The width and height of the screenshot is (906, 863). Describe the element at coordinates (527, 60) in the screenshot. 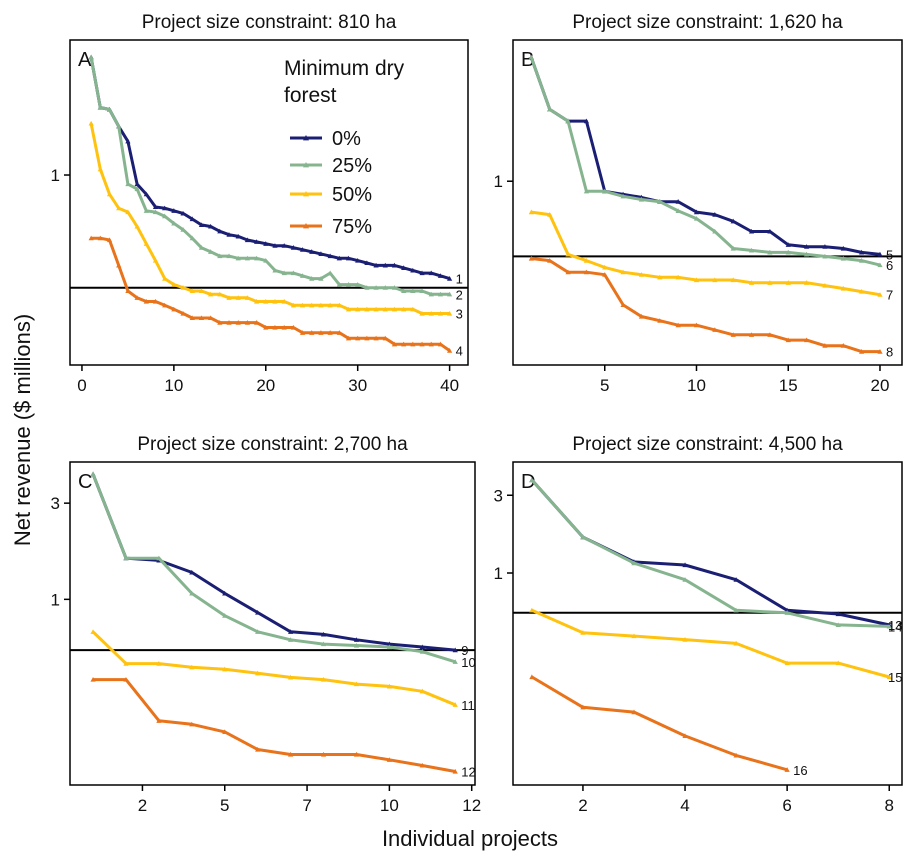

I see `panel-label: B` at that location.